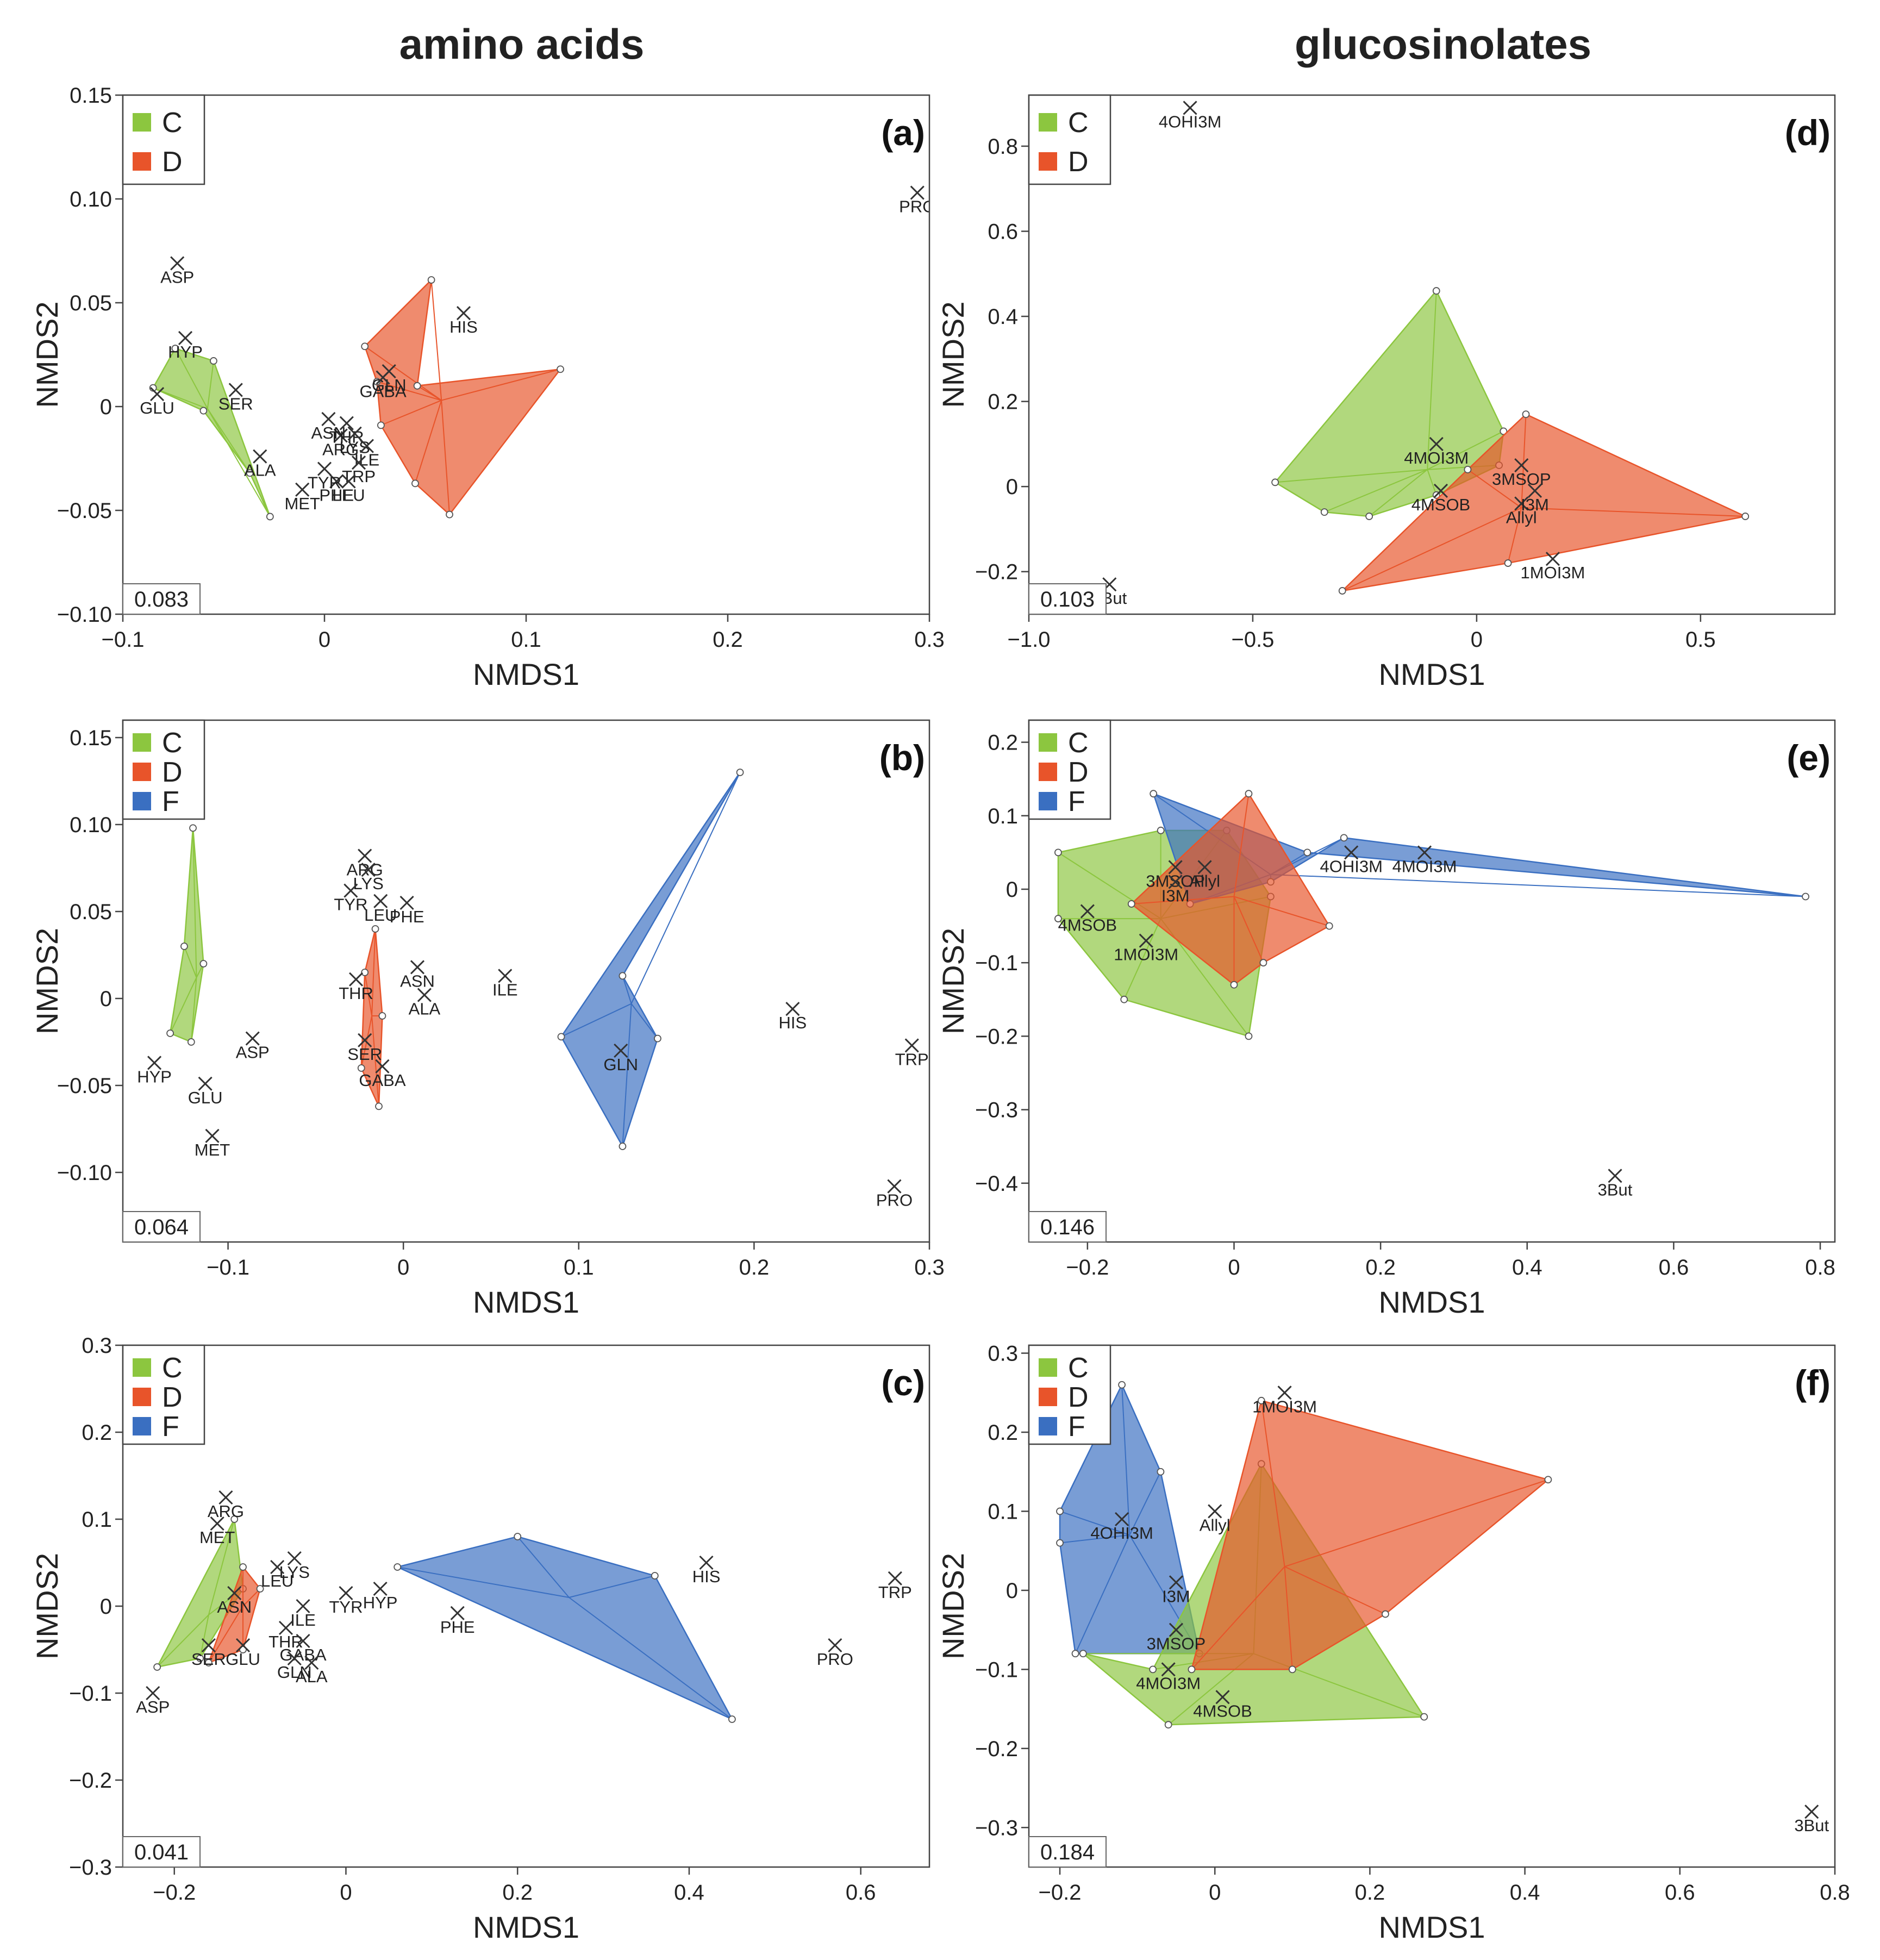  I want to click on variable-phe: PHE, so click(407, 910).